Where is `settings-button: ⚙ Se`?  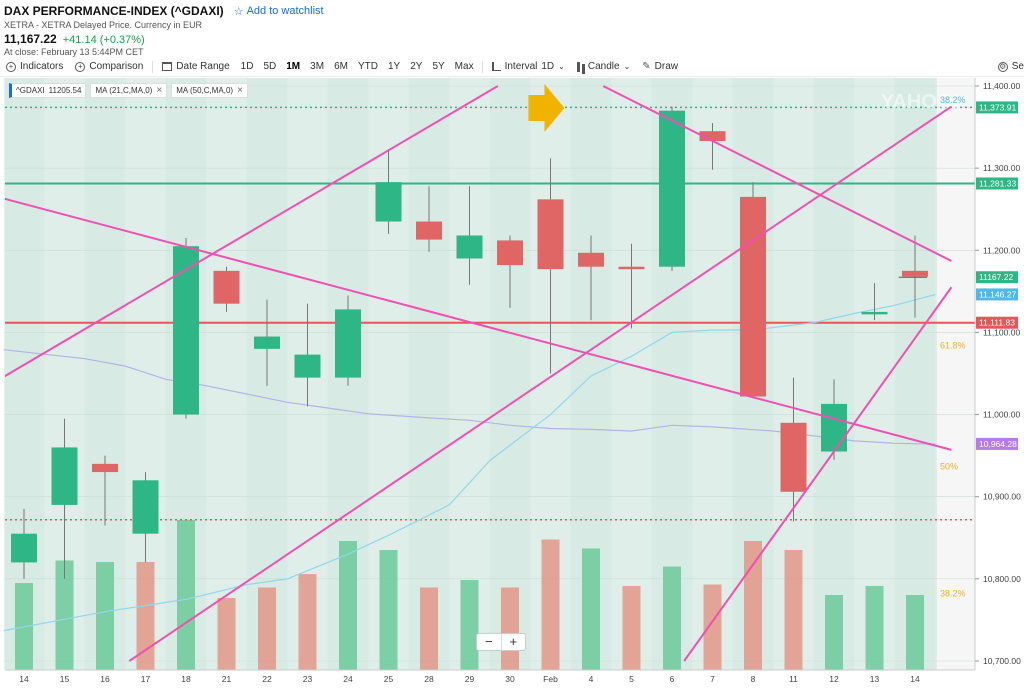
settings-button: ⚙ Se is located at coordinates (1008, 66).